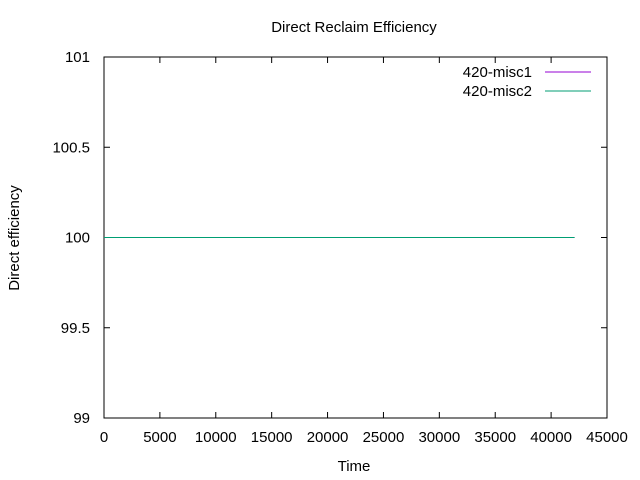  I want to click on x-tick-label: 20000, so click(328, 437).